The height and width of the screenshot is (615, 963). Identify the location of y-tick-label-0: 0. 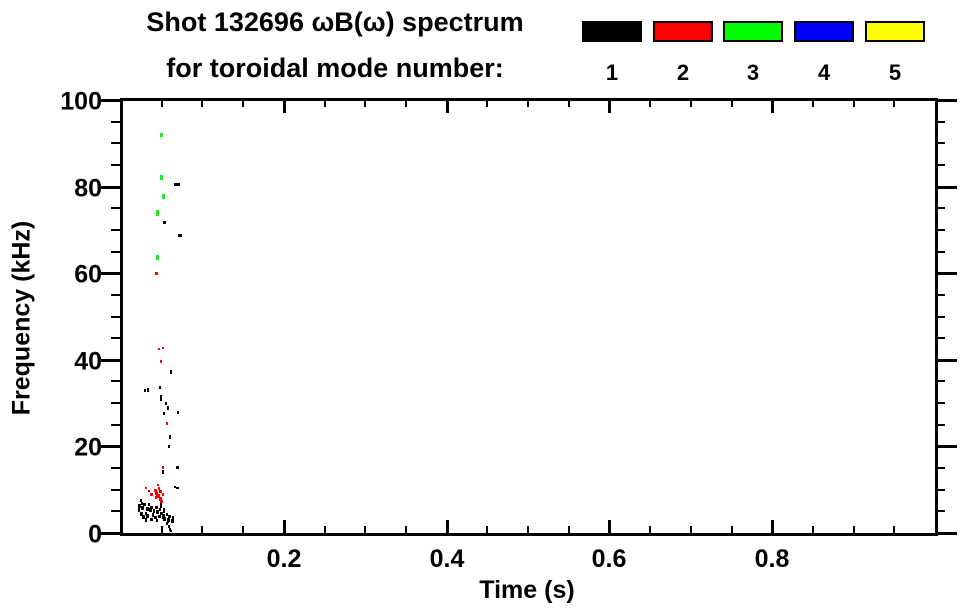
(95, 534).